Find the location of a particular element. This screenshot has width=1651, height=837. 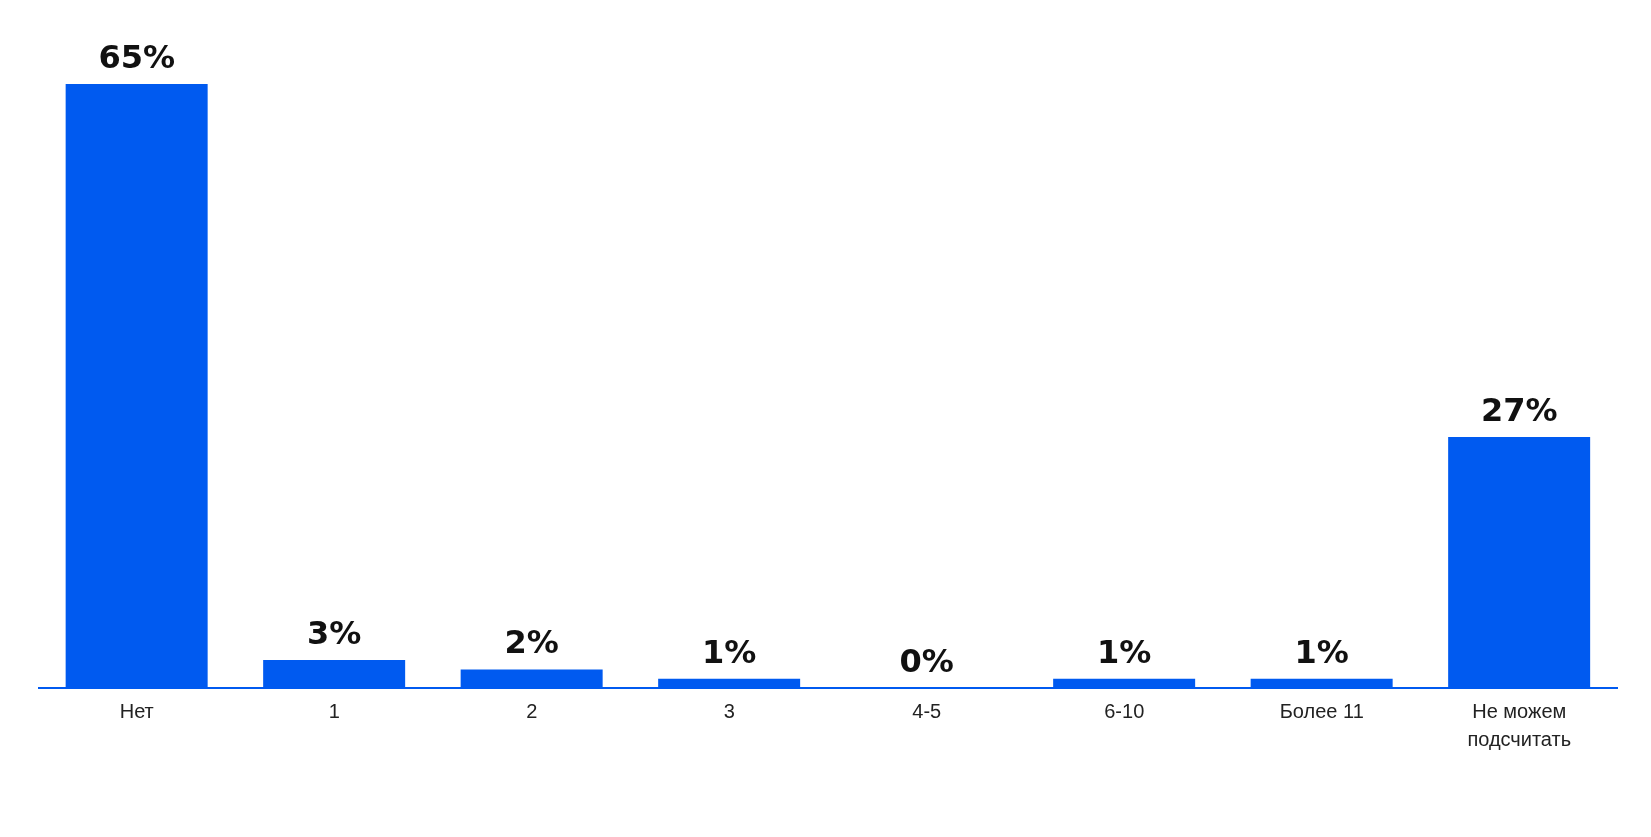

data-label: 2% is located at coordinates (531, 642).